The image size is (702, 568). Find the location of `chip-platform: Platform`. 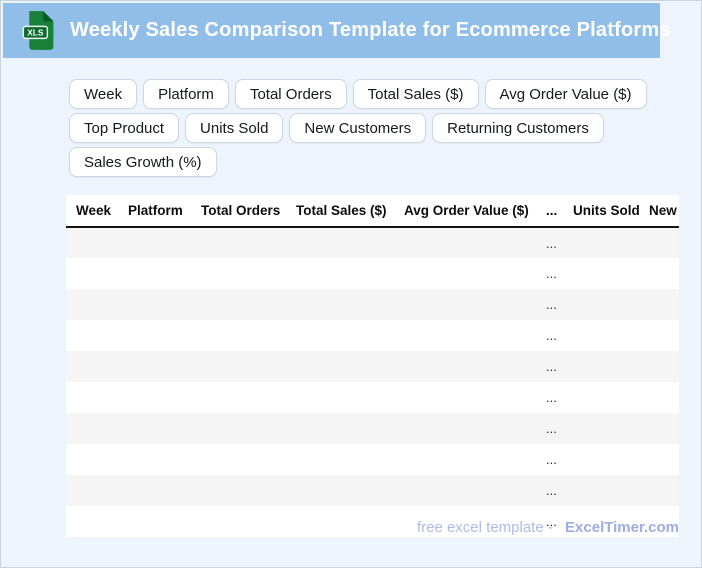

chip-platform: Platform is located at coordinates (186, 94).